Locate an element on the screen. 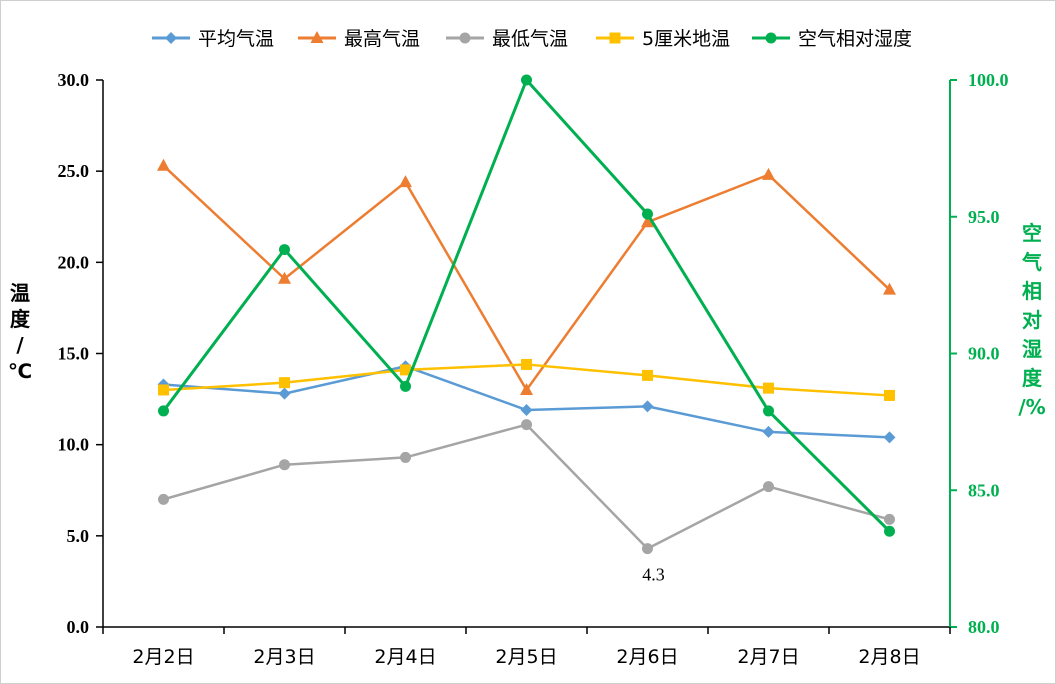 This screenshot has width=1056, height=684. legend-item-2: 最高气温 is located at coordinates (359, 39).